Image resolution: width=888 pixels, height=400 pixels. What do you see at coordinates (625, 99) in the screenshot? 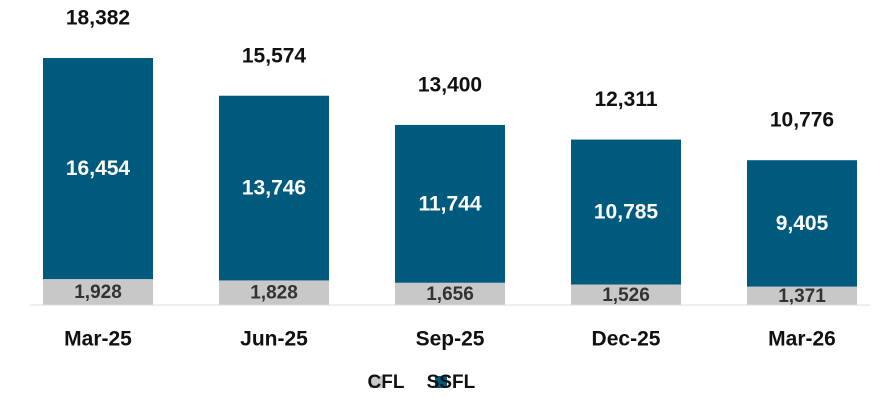
I see `total-label: 12,311` at bounding box center [625, 99].